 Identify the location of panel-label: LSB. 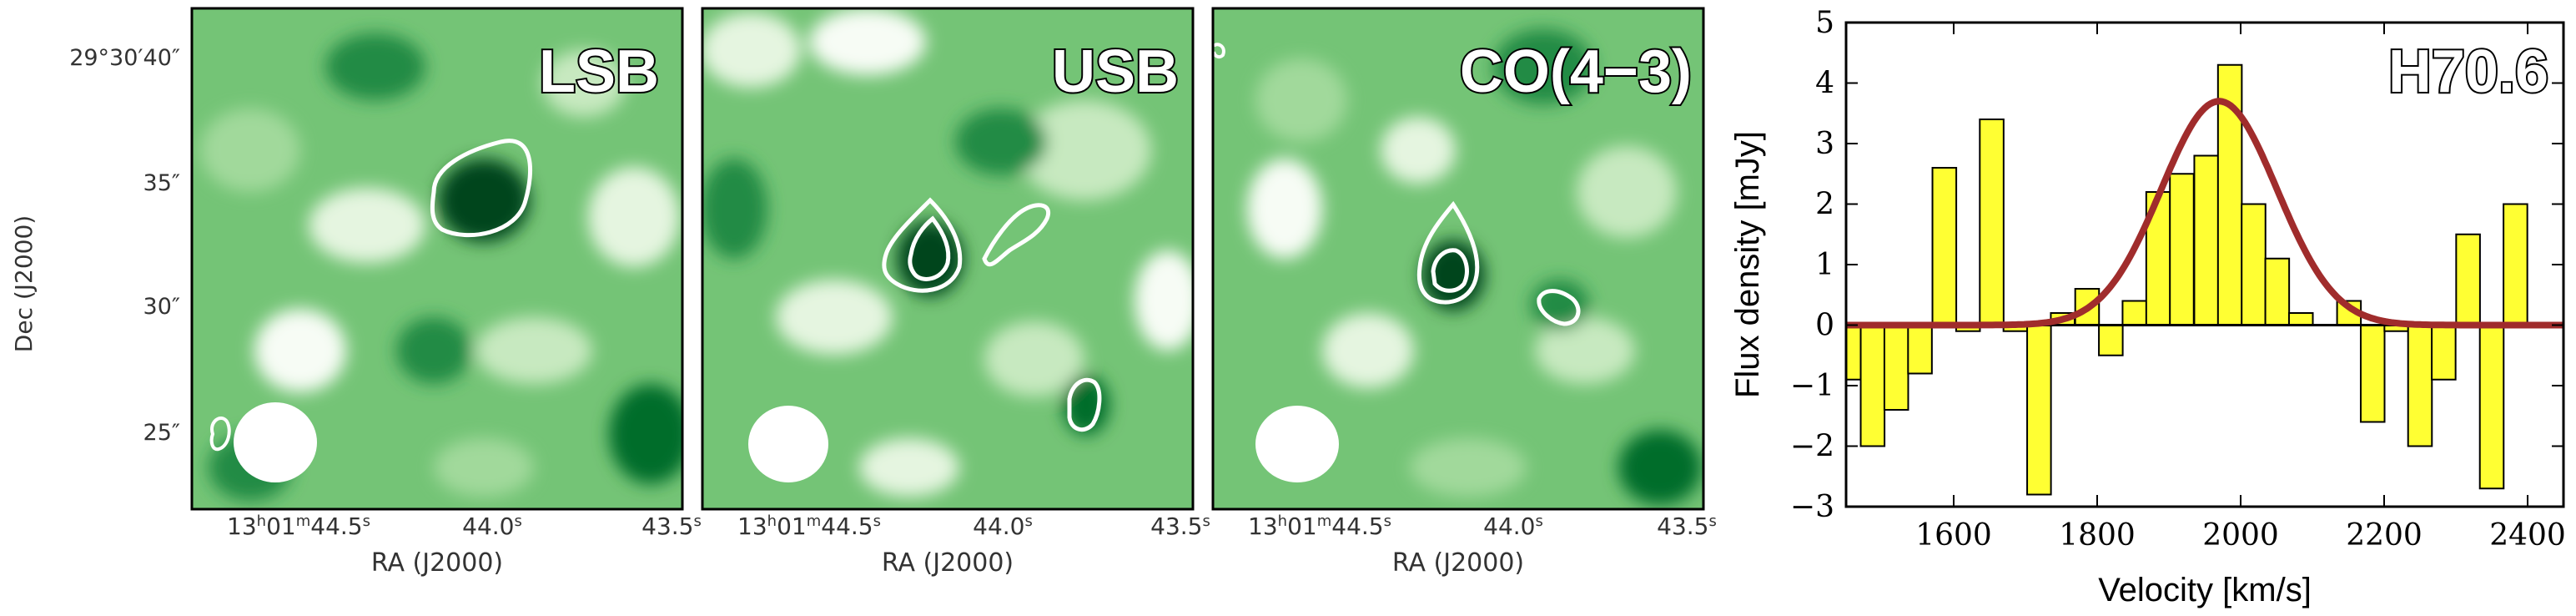
(599, 71).